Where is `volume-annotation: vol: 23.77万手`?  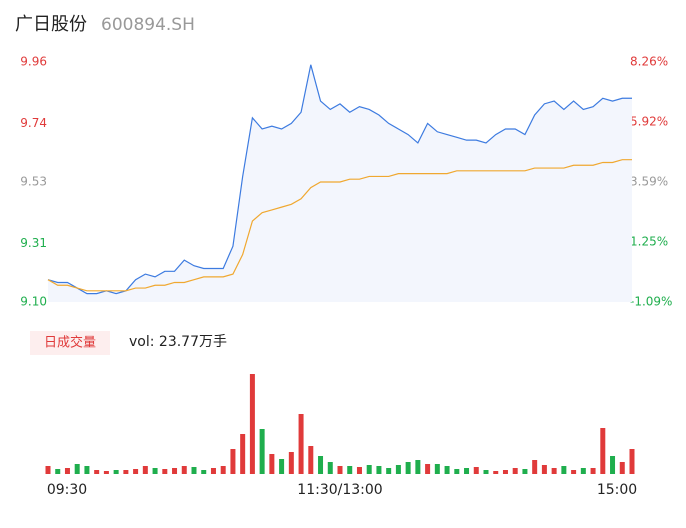
volume-annotation: vol: 23.77万手 is located at coordinates (178, 342).